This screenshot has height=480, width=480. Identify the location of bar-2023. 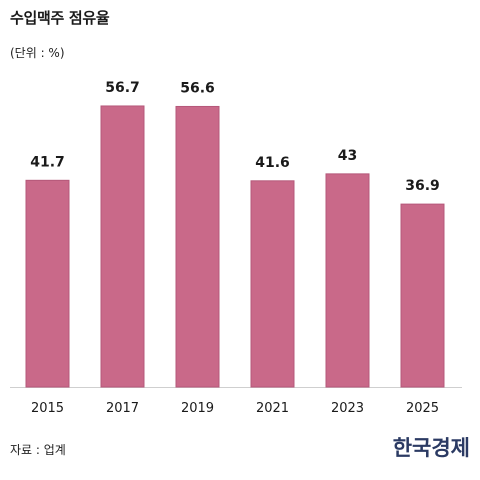
(347, 280).